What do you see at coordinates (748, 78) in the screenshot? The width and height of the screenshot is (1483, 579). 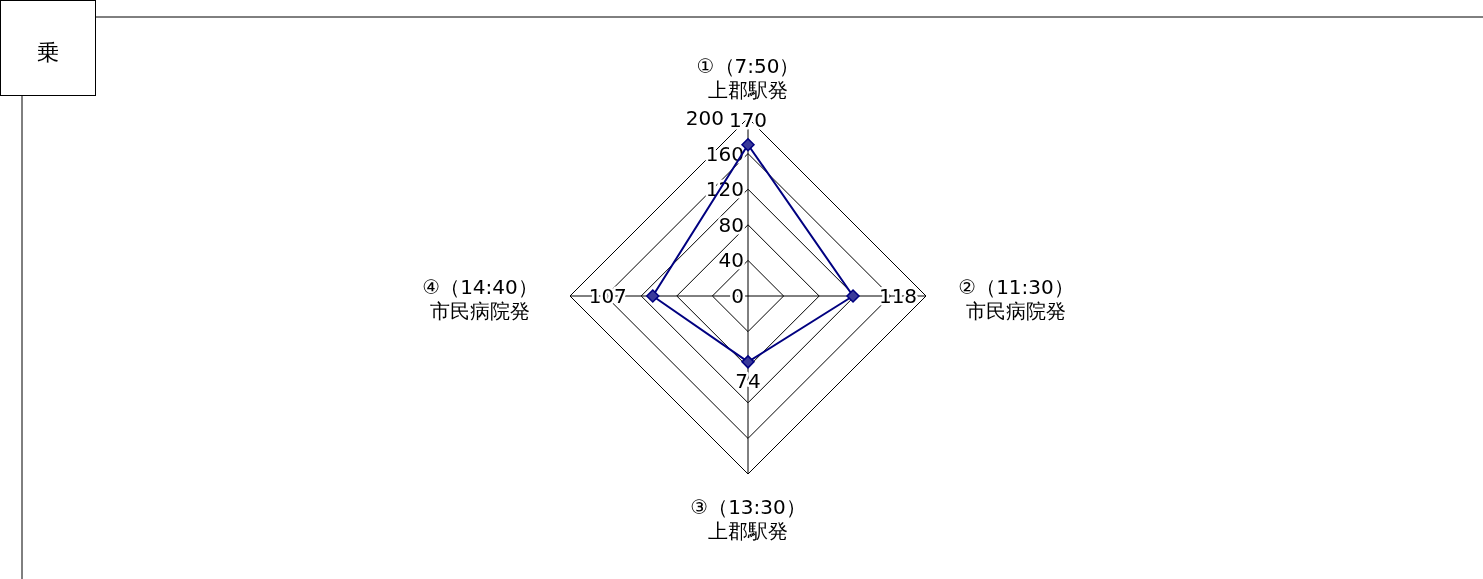 I see `spoke-label: ①（7:50）上郡駅発` at bounding box center [748, 78].